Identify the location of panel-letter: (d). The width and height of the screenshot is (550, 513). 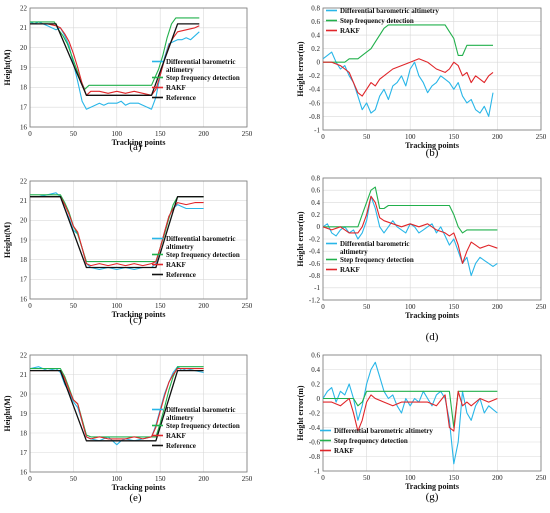
(432, 337).